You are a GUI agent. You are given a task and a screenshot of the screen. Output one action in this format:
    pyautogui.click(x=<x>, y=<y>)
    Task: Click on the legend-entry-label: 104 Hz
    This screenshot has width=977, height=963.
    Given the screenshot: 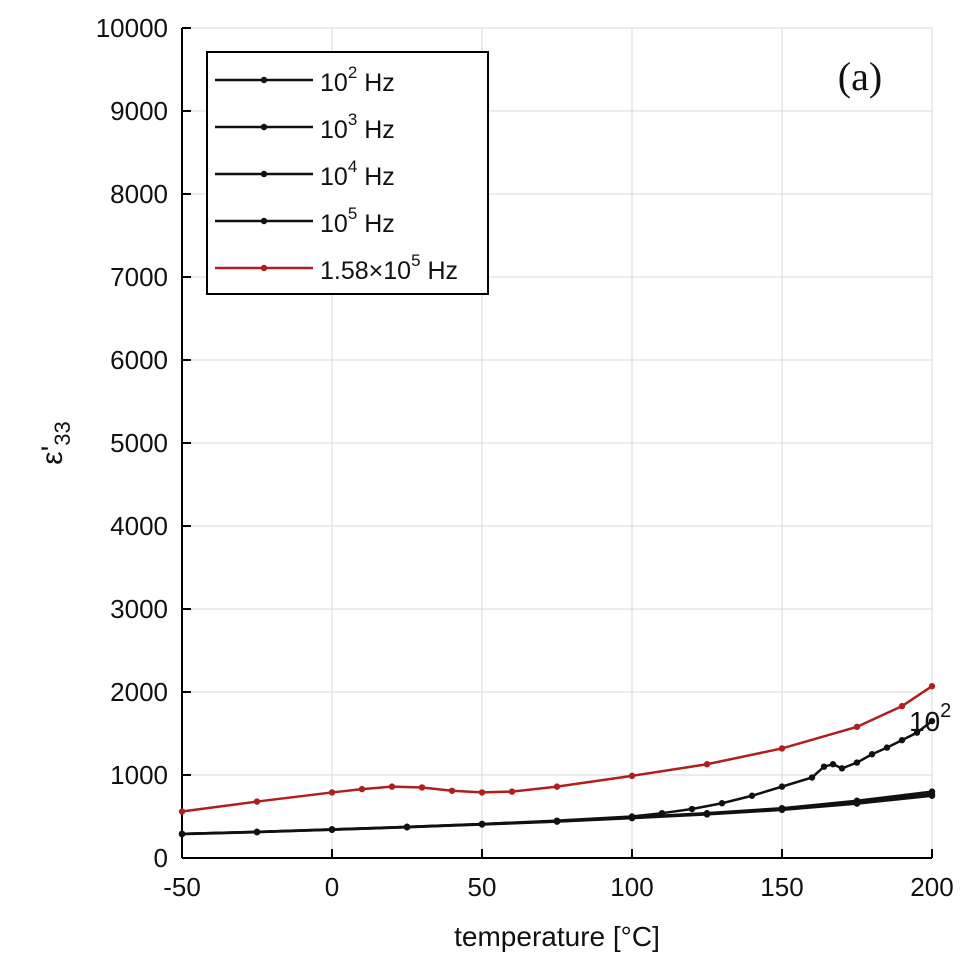 What is the action you would take?
    pyautogui.click(x=357, y=174)
    